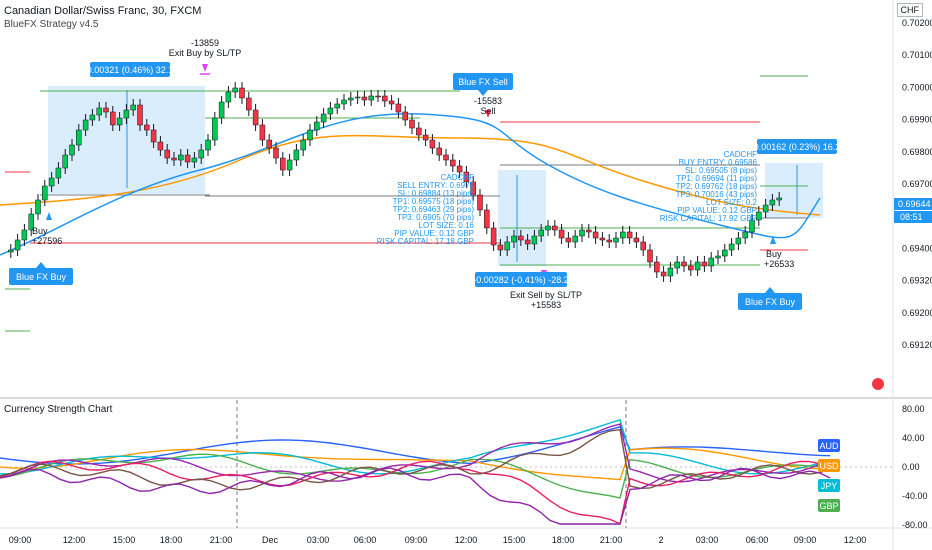 Image resolution: width=932 pixels, height=550 pixels. What do you see at coordinates (878, 384) in the screenshot?
I see `currency-flag-icon` at bounding box center [878, 384].